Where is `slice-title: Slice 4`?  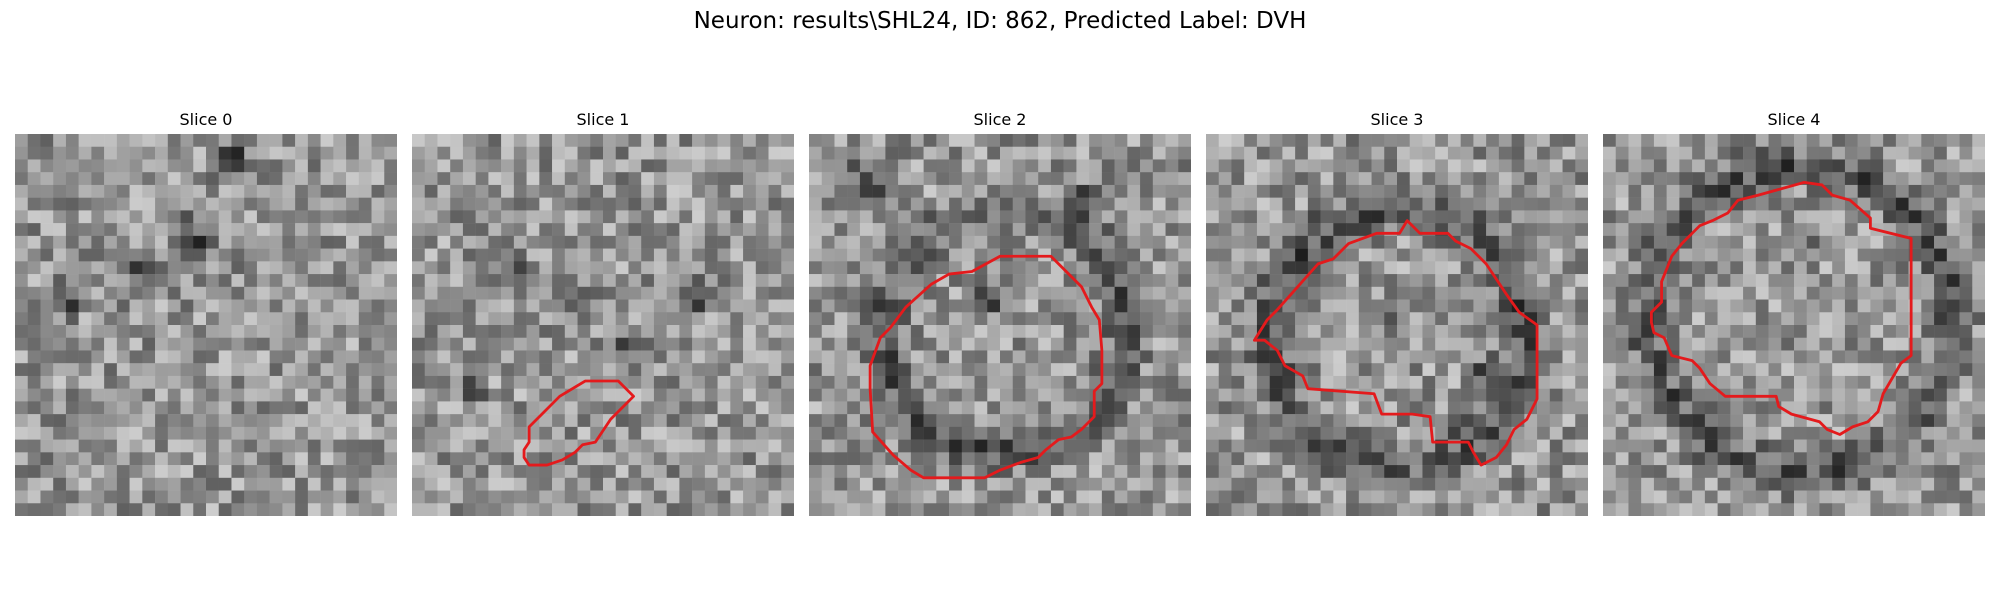
slice-title: Slice 4 is located at coordinates (1794, 119).